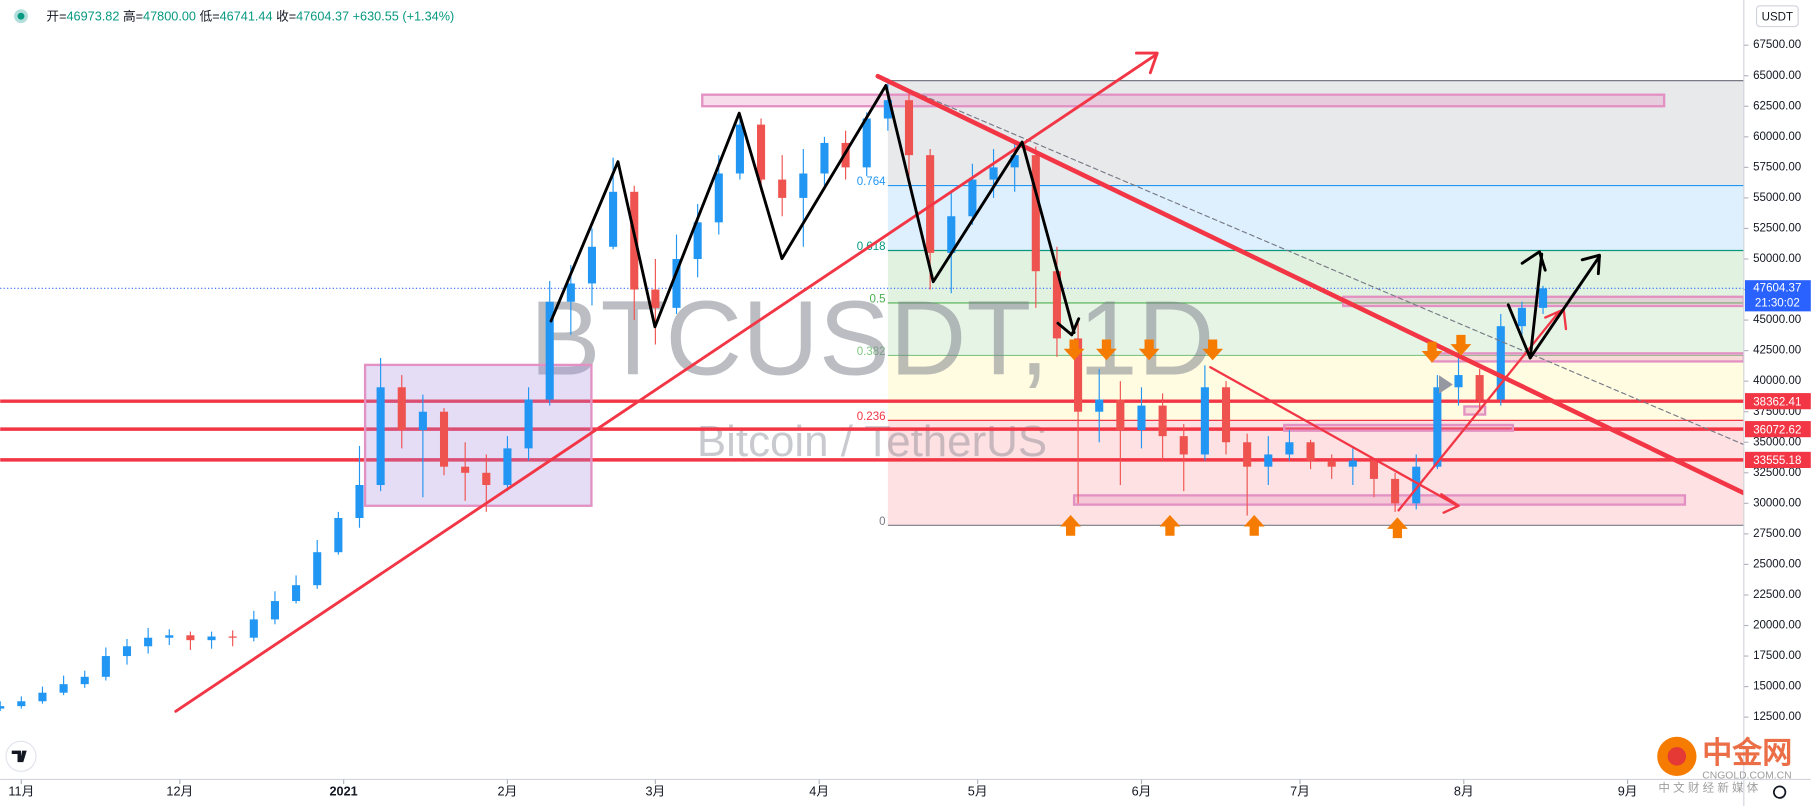 This screenshot has height=806, width=1811. Describe the element at coordinates (508, 792) in the screenshot. I see `x-tick-label: 2月` at that location.